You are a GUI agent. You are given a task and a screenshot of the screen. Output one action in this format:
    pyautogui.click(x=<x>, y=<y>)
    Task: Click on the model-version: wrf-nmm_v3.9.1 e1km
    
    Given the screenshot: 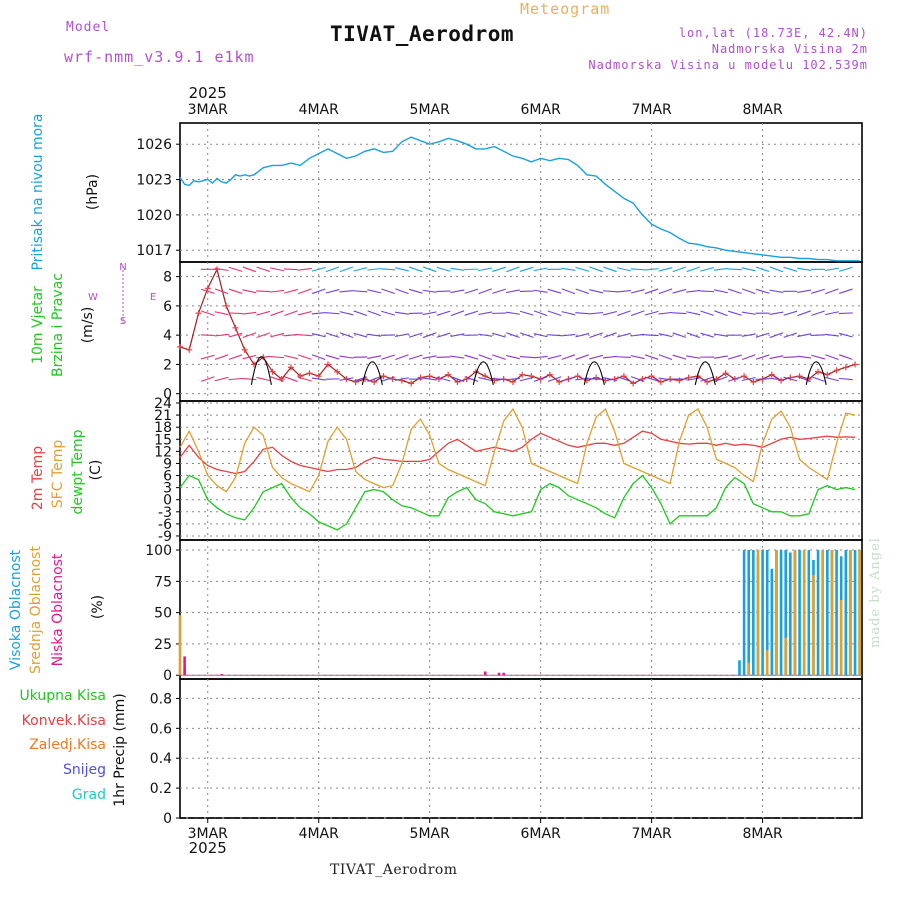 What is the action you would take?
    pyautogui.click(x=159, y=57)
    